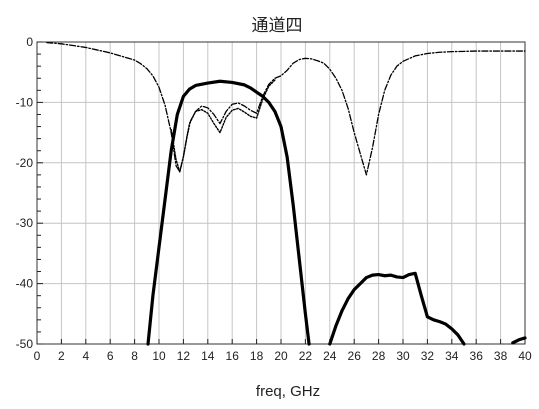  Describe the element at coordinates (257, 356) in the screenshot. I see `x-tick-label: 18` at that location.